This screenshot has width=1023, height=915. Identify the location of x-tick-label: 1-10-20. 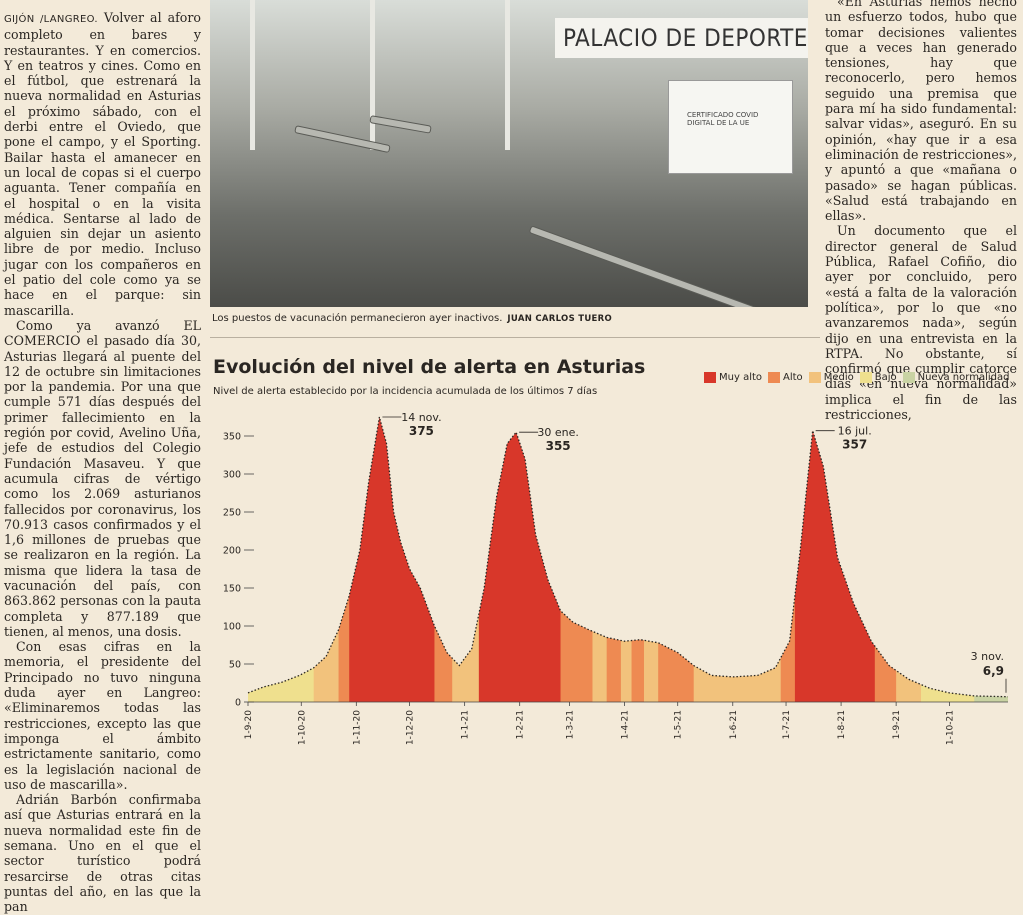
(302, 727).